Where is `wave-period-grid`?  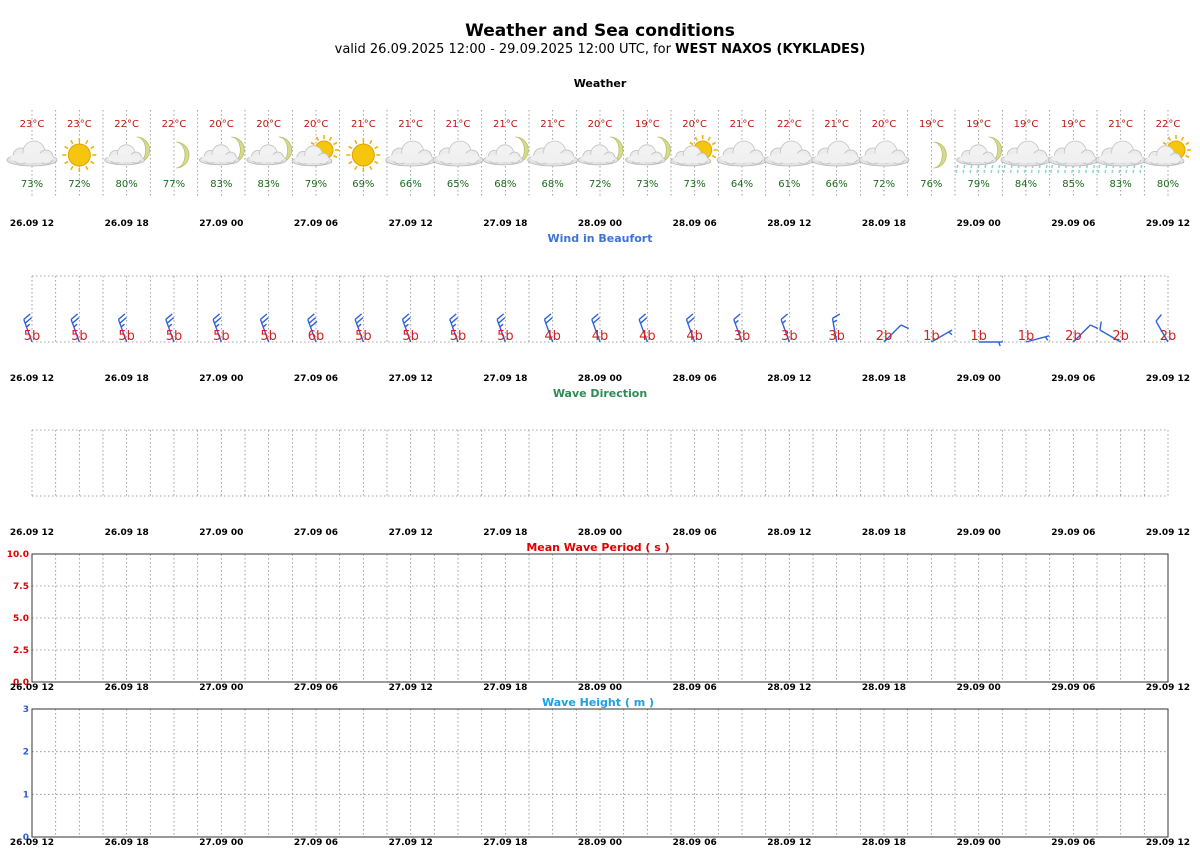
wave-period-grid is located at coordinates (600, 618).